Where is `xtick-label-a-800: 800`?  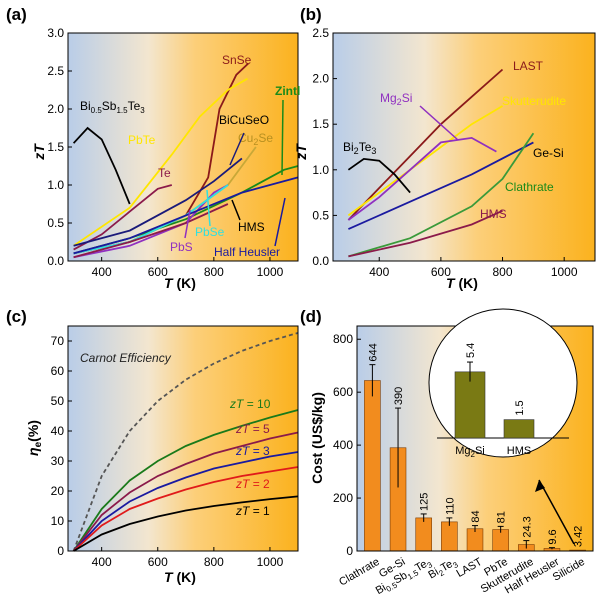 xtick-label-a-800: 800 is located at coordinates (214, 272).